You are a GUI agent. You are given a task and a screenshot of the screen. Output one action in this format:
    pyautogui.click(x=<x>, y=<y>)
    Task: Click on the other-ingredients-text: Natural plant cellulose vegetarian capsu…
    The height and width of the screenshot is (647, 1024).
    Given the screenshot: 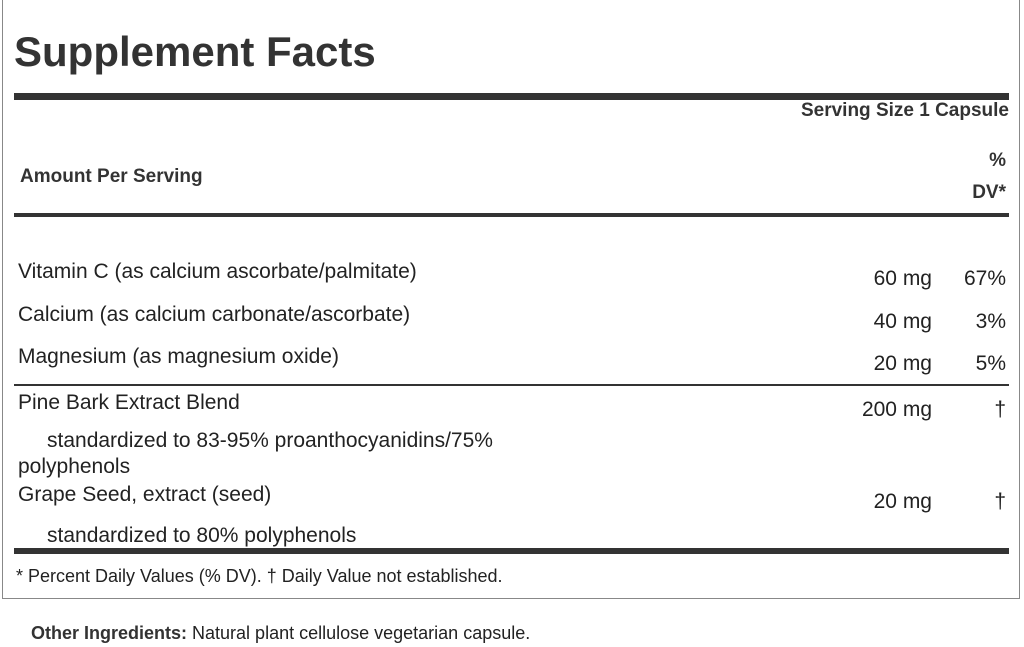 What is the action you would take?
    pyautogui.click(x=361, y=633)
    